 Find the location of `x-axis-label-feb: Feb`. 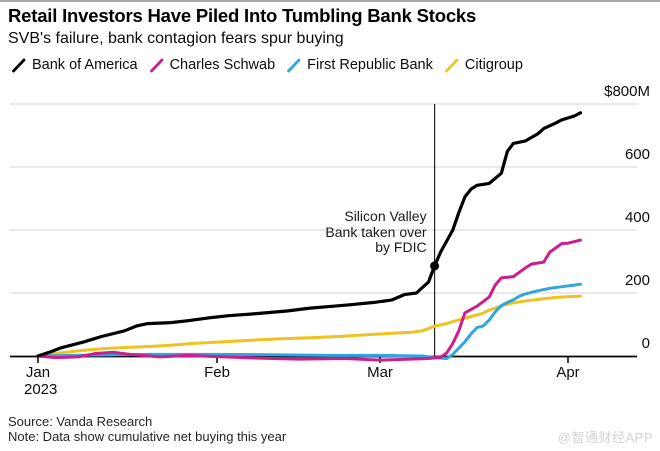

x-axis-label-feb: Feb is located at coordinates (217, 372).